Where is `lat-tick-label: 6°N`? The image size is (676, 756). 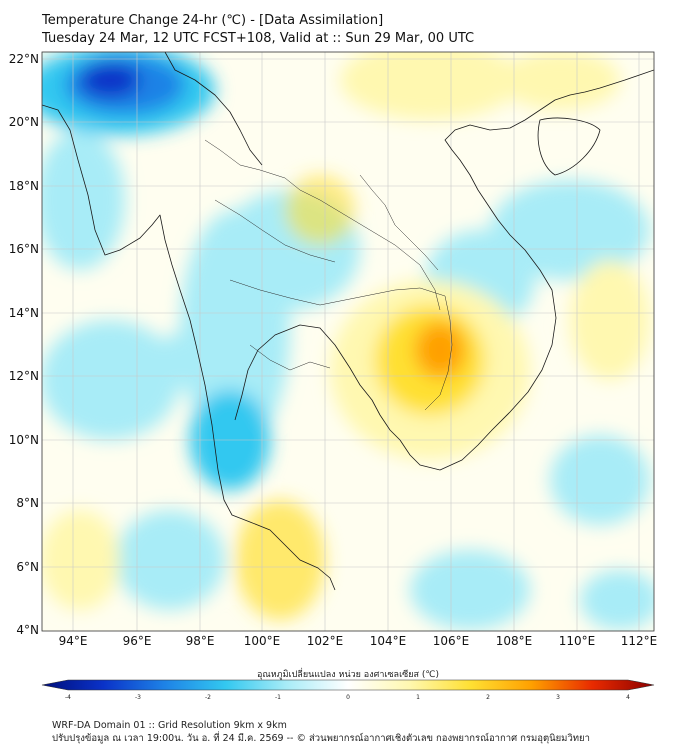
lat-tick-label: 6°N is located at coordinates (27, 567).